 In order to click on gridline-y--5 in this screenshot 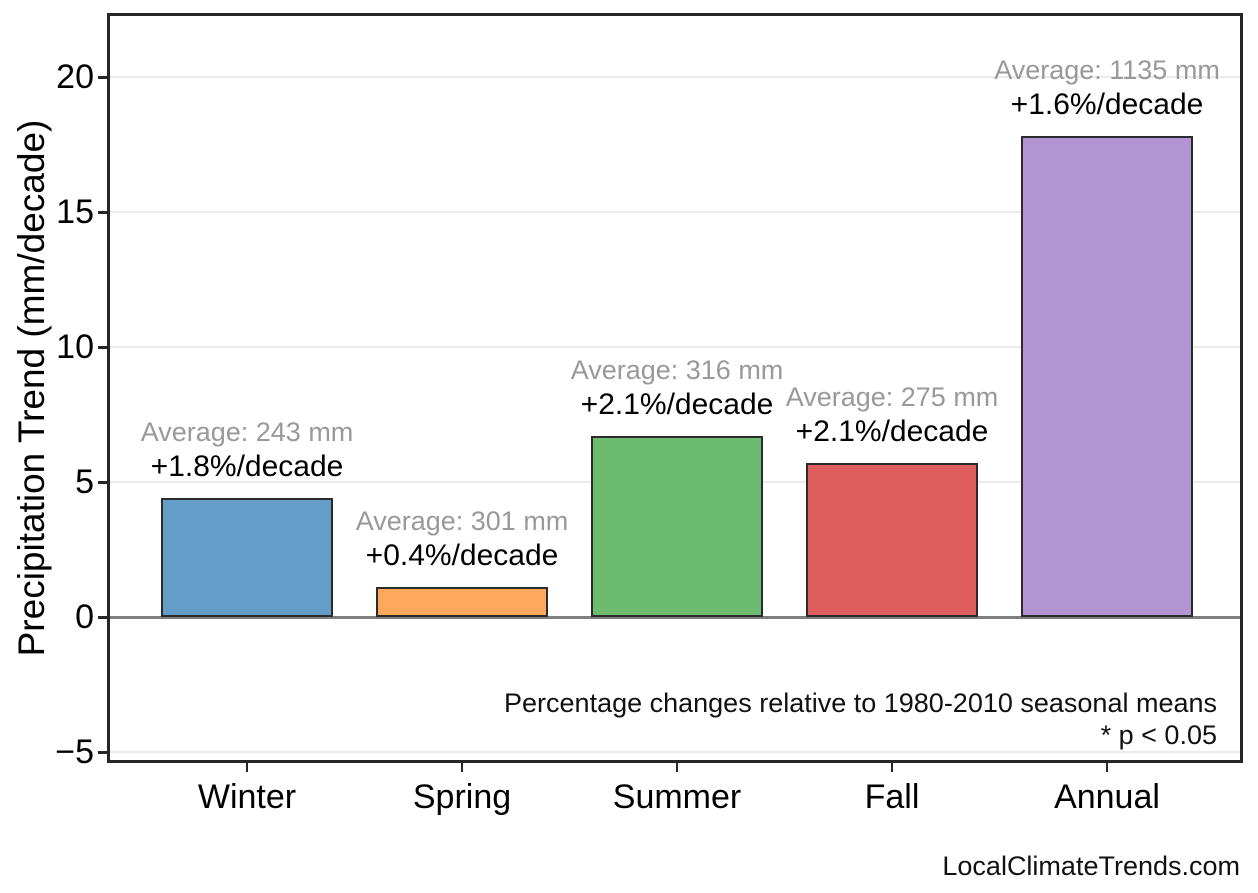, I will do `click(675, 752)`.